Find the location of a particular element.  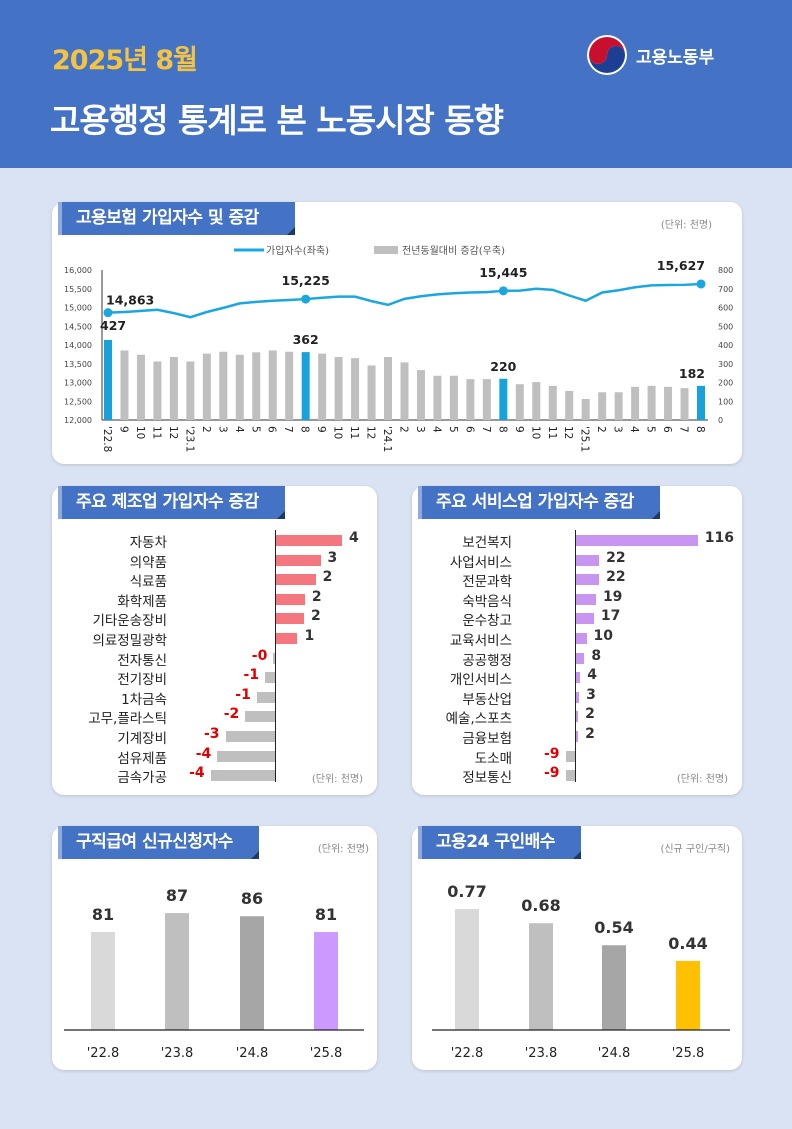

right-tick-label: 700 is located at coordinates (725, 289).